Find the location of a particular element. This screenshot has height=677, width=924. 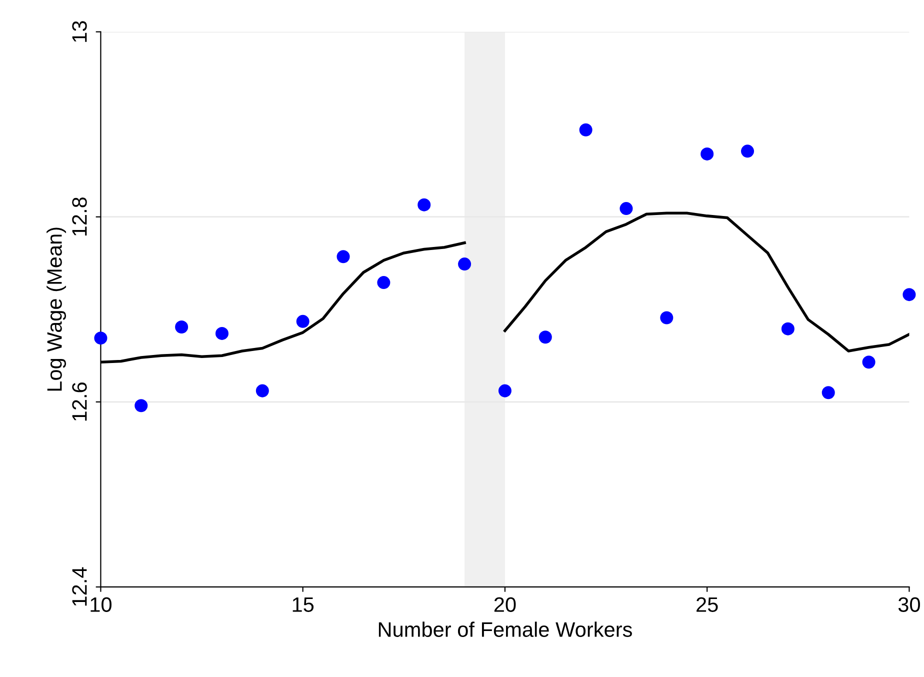

x-tick-label: 15 is located at coordinates (303, 604).